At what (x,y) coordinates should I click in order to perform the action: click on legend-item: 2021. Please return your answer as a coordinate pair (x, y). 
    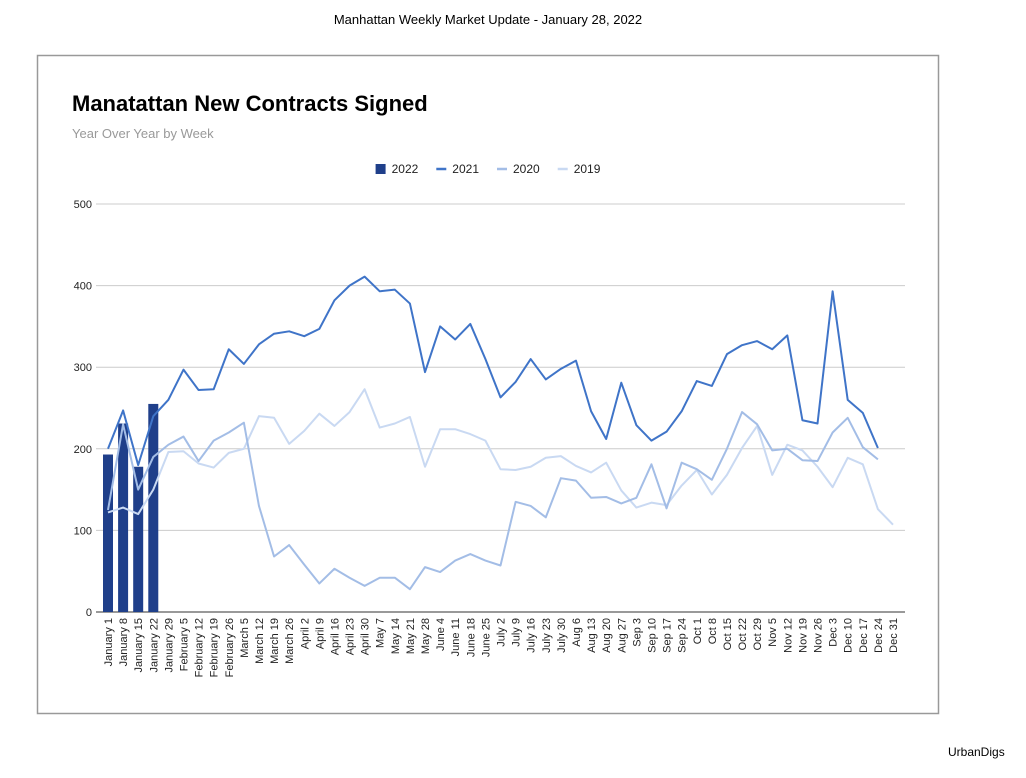
    Looking at the image, I should click on (457, 169).